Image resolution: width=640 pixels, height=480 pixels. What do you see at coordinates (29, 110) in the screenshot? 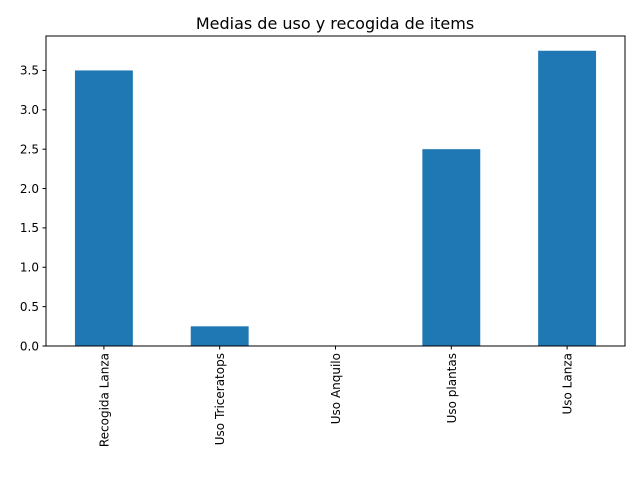
I see `y-tick-label-6: 3.0` at bounding box center [29, 110].